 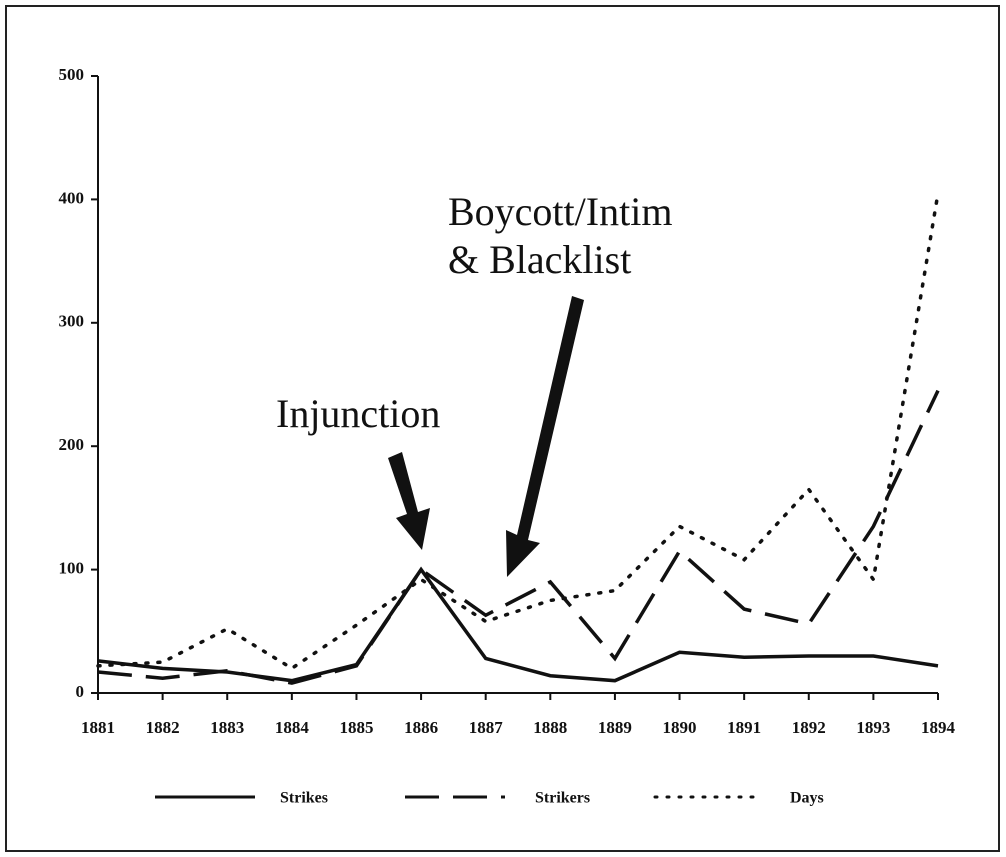 What do you see at coordinates (562, 798) in the screenshot?
I see `legend-label: Strikers` at bounding box center [562, 798].